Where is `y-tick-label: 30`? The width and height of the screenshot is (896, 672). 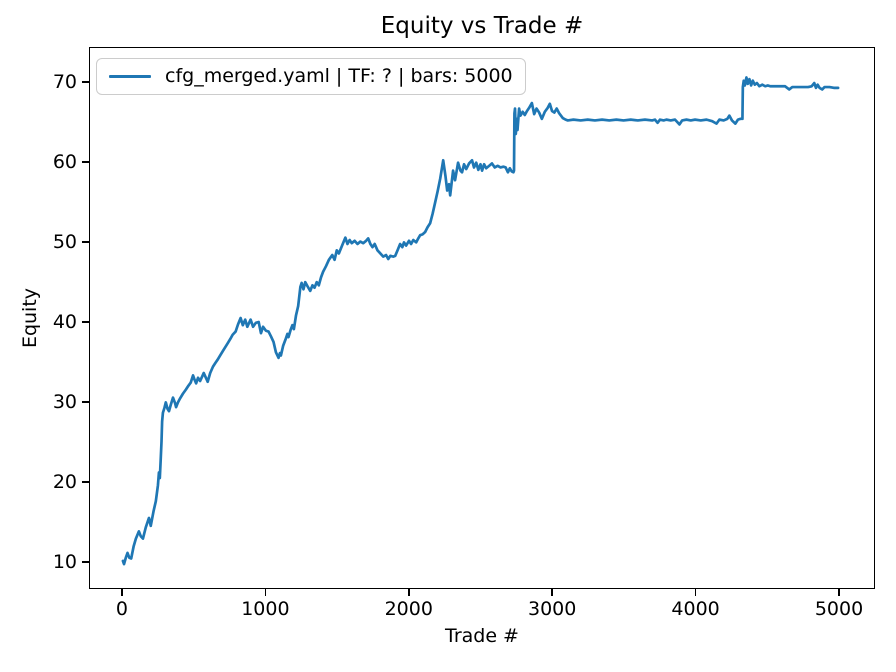 y-tick-label: 30 is located at coordinates (64, 401).